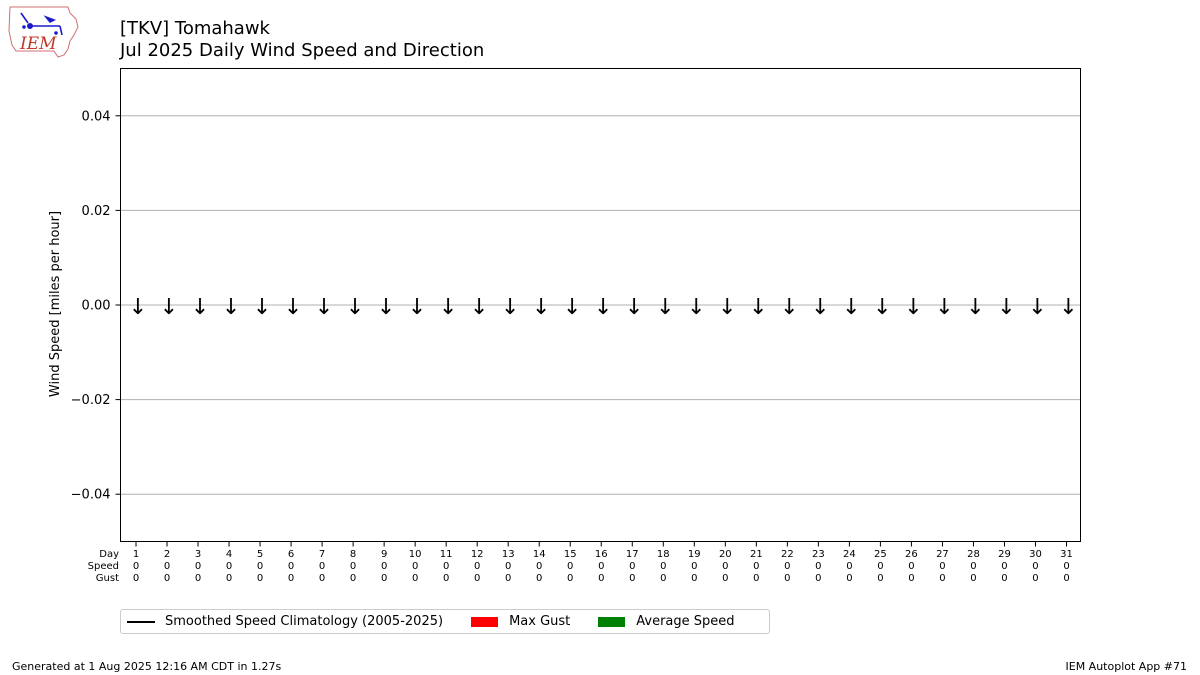  Describe the element at coordinates (1035, 554) in the screenshot. I see `day-label: 30` at that location.